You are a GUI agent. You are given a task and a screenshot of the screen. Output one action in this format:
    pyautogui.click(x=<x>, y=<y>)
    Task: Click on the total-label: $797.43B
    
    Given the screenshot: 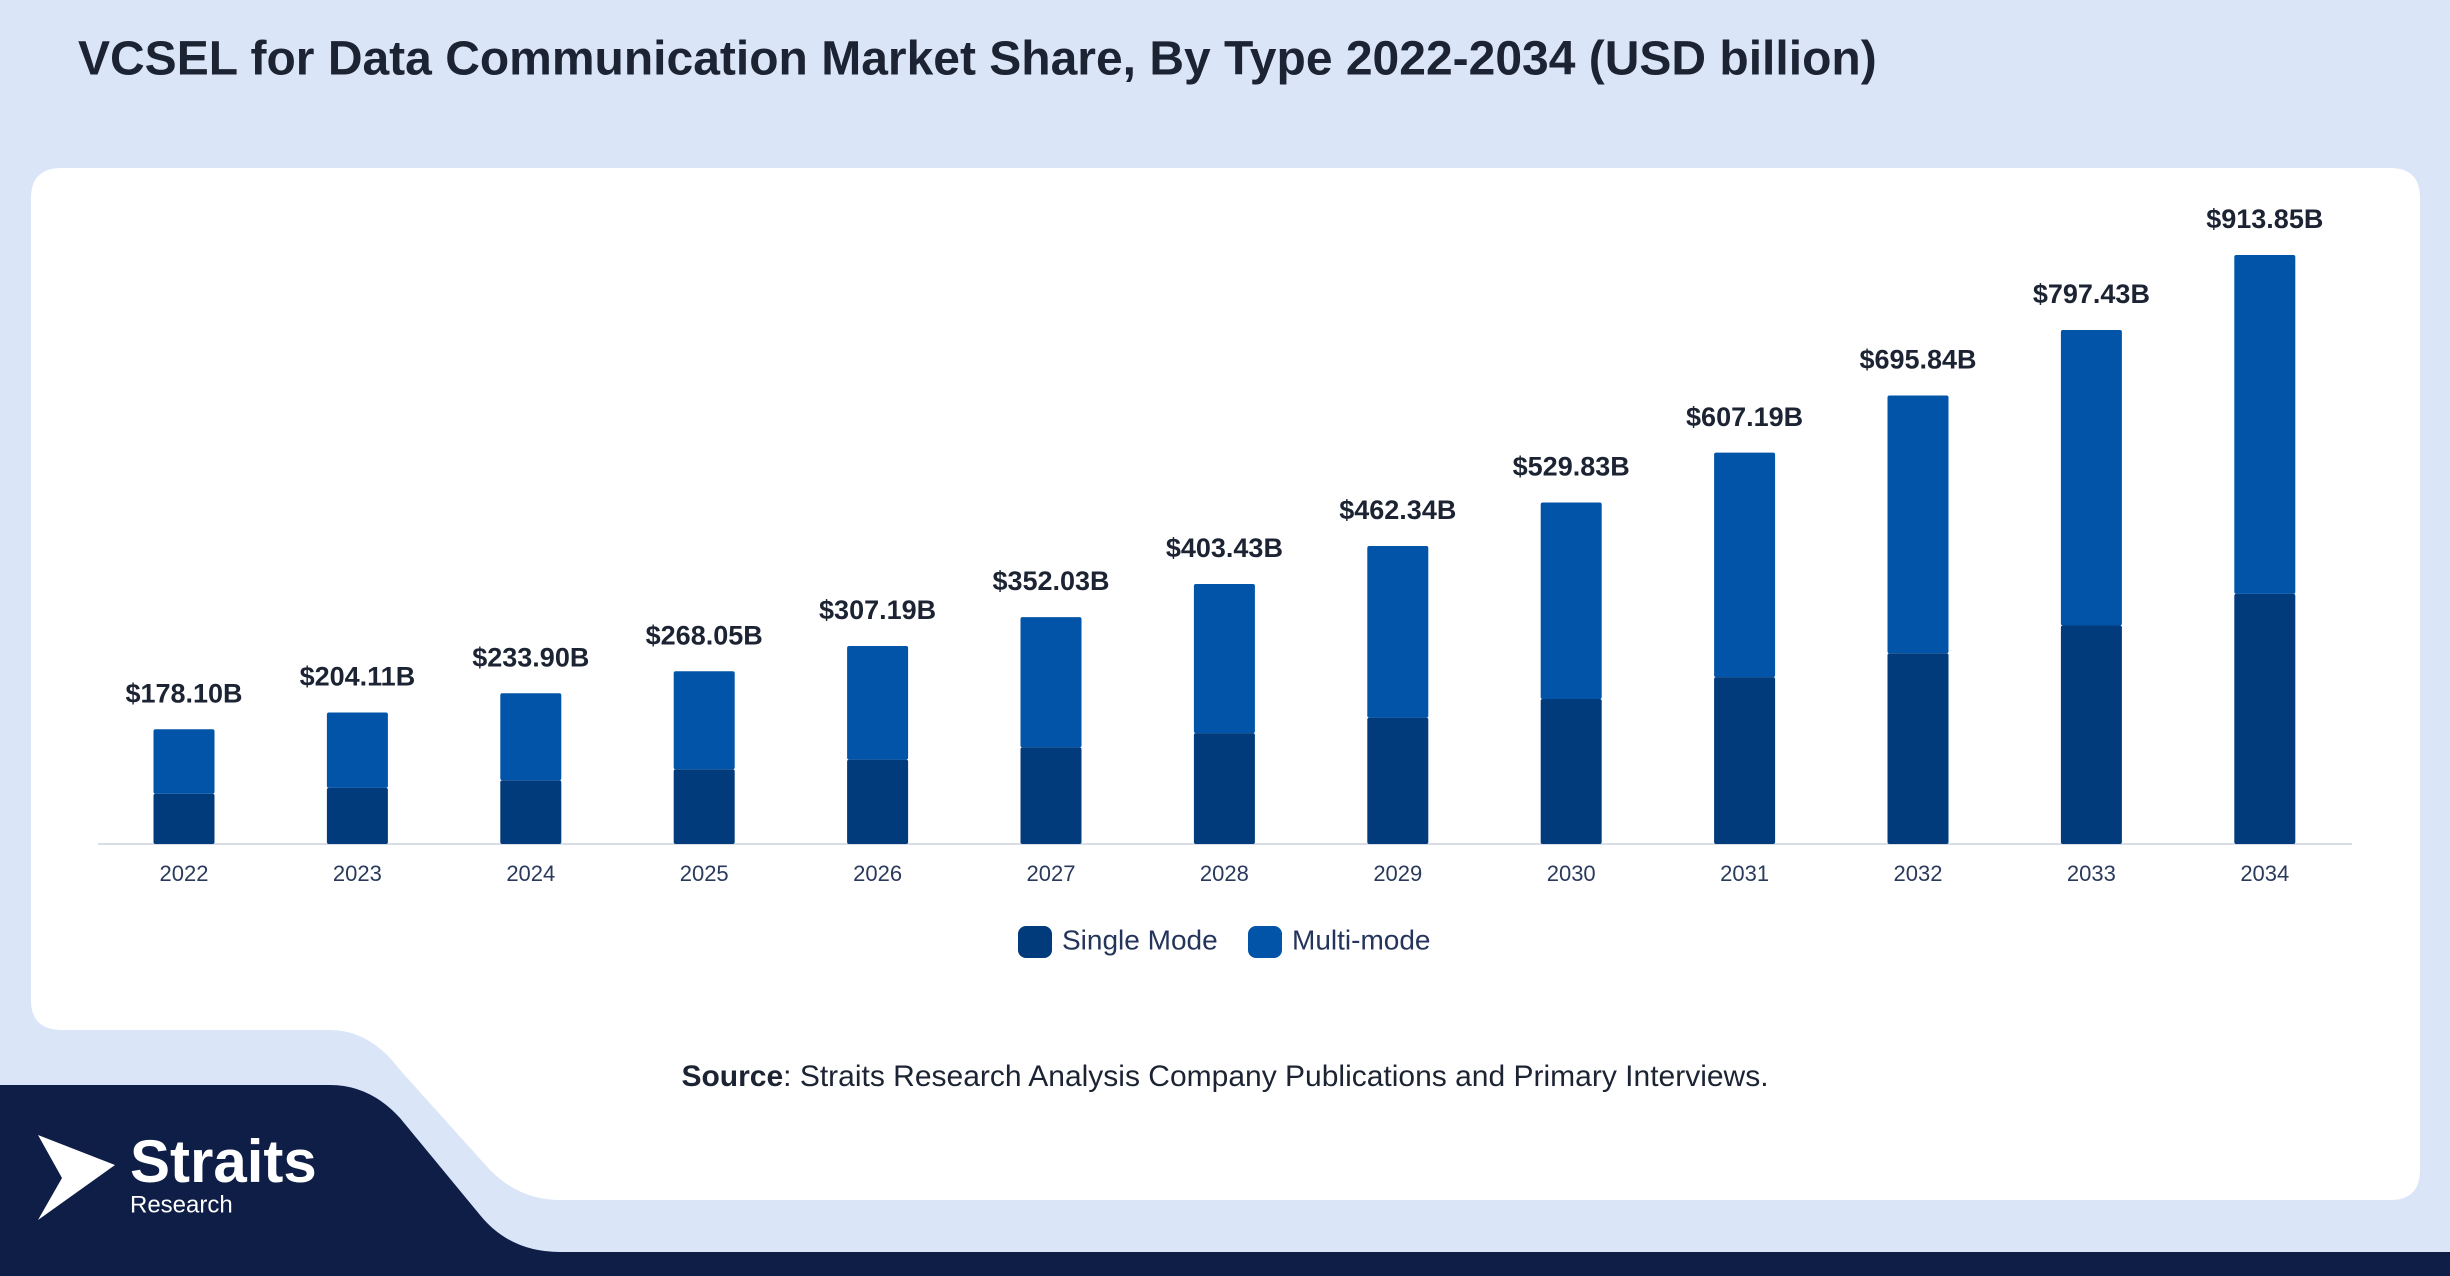 What is the action you would take?
    pyautogui.click(x=2091, y=294)
    